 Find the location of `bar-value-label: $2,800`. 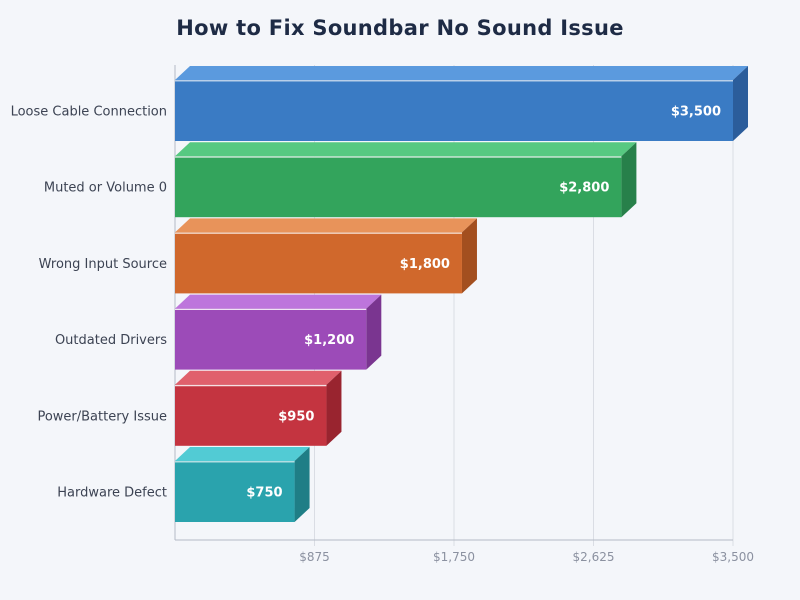

bar-value-label: $2,800 is located at coordinates (584, 188).